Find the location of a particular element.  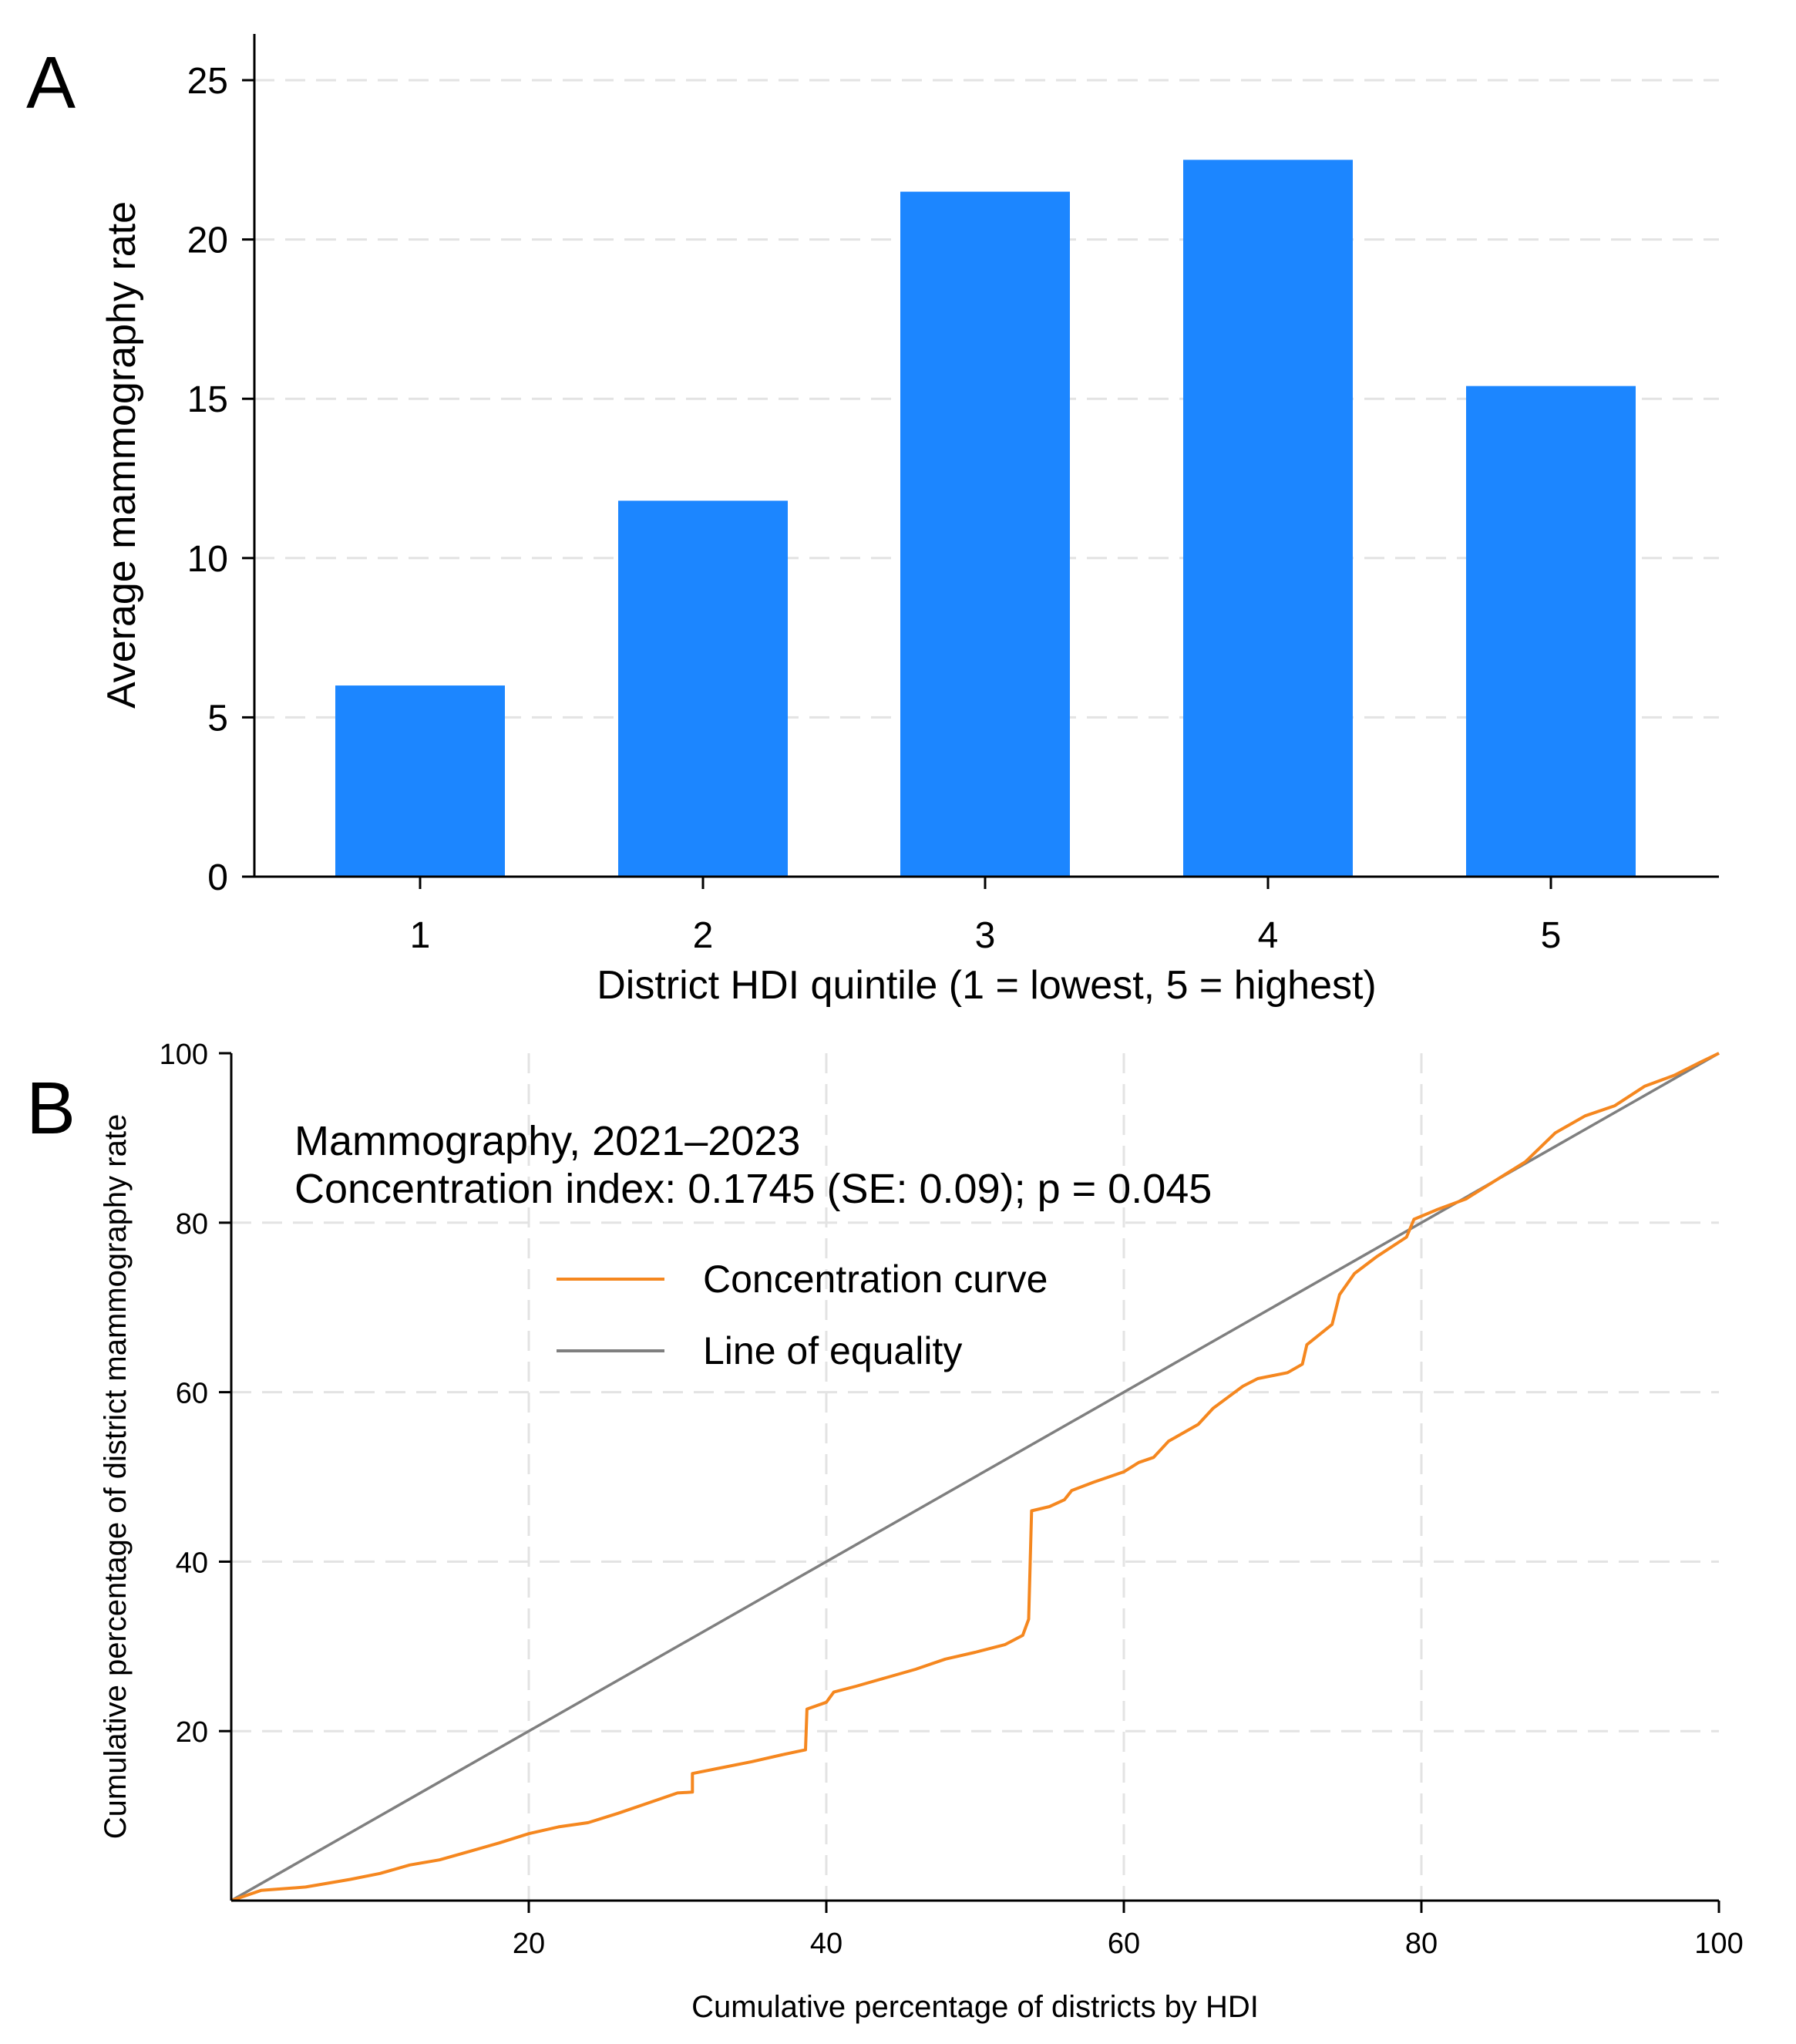

panel-a-x-tick-label: 1 is located at coordinates (421, 935).